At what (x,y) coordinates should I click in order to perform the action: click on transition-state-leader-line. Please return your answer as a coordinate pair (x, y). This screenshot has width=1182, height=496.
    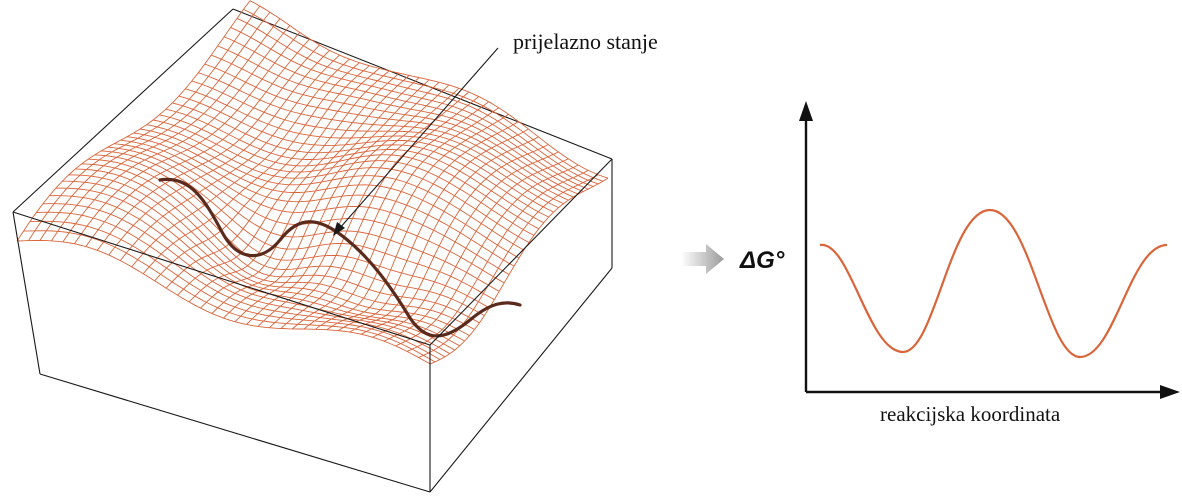
    Looking at the image, I should click on (418, 138).